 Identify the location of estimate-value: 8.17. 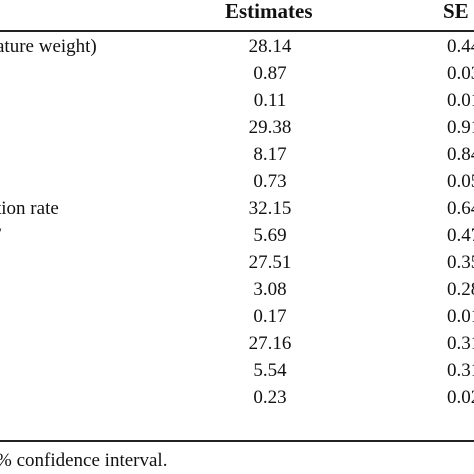
(270, 154).